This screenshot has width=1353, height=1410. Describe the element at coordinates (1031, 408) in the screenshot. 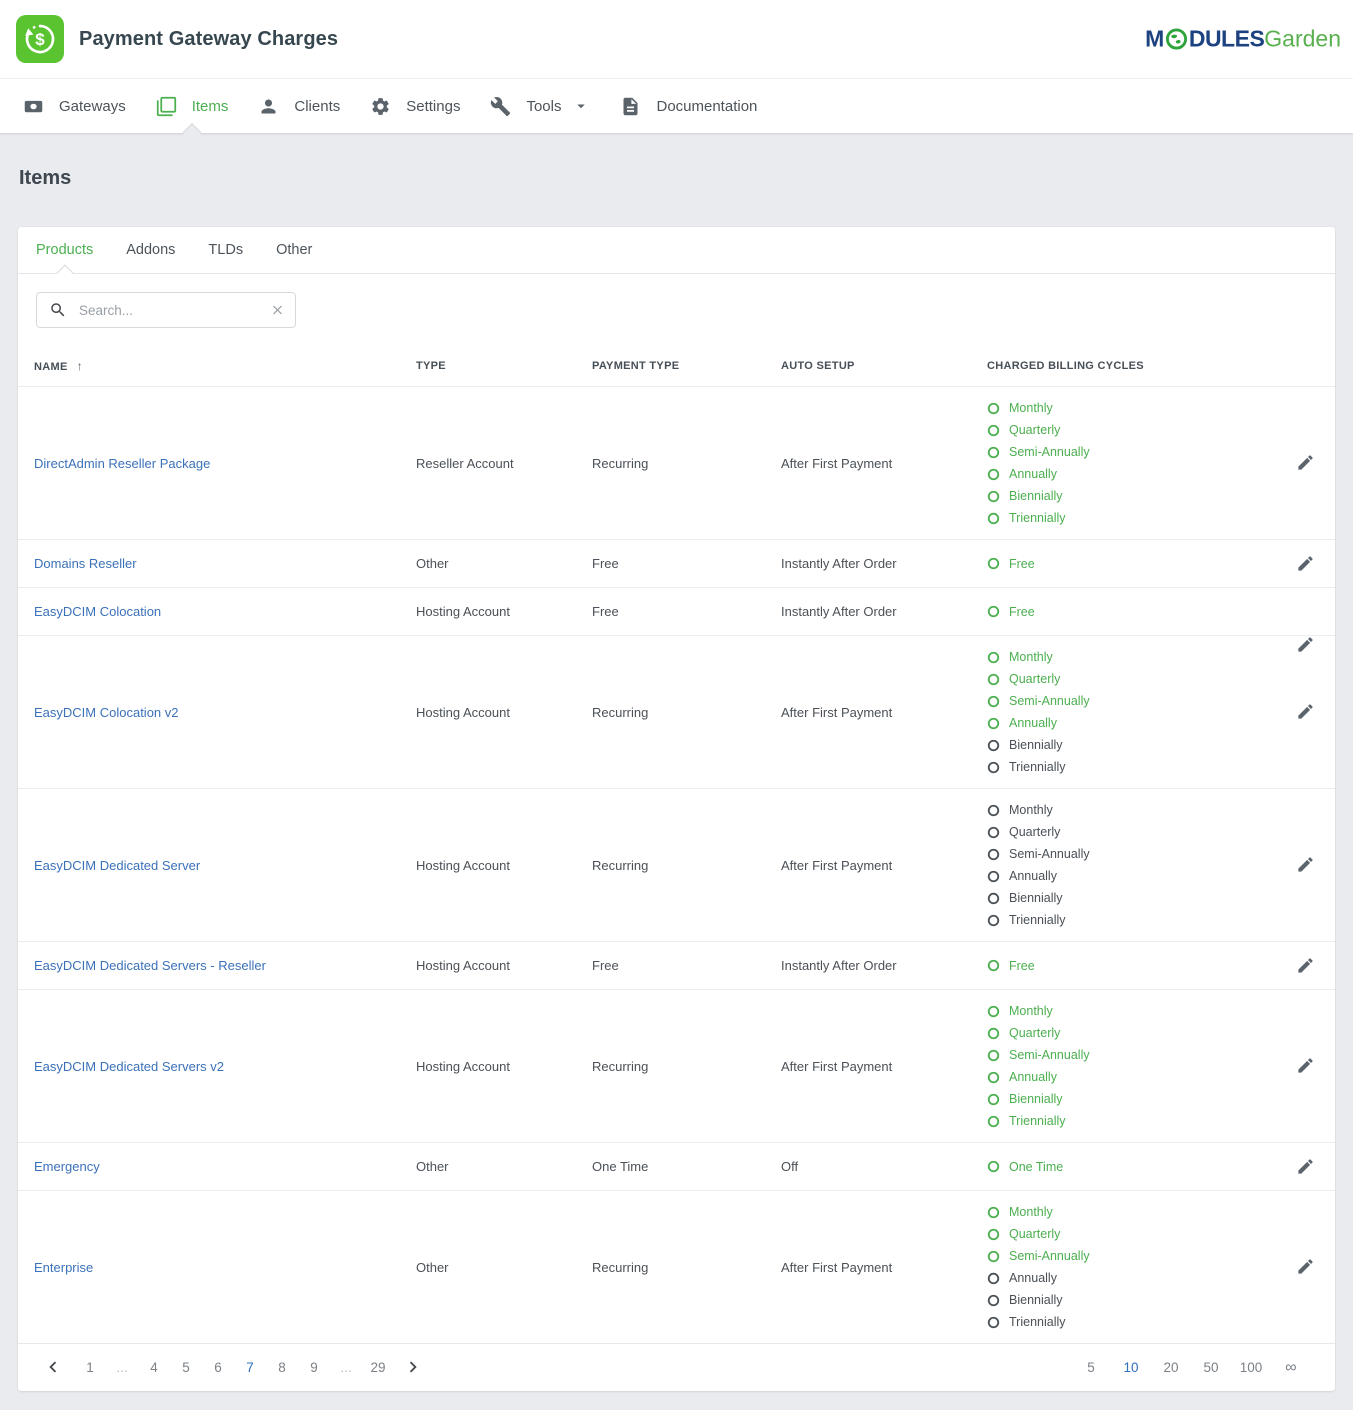

I see `billing-cycle-label: Monthly` at that location.